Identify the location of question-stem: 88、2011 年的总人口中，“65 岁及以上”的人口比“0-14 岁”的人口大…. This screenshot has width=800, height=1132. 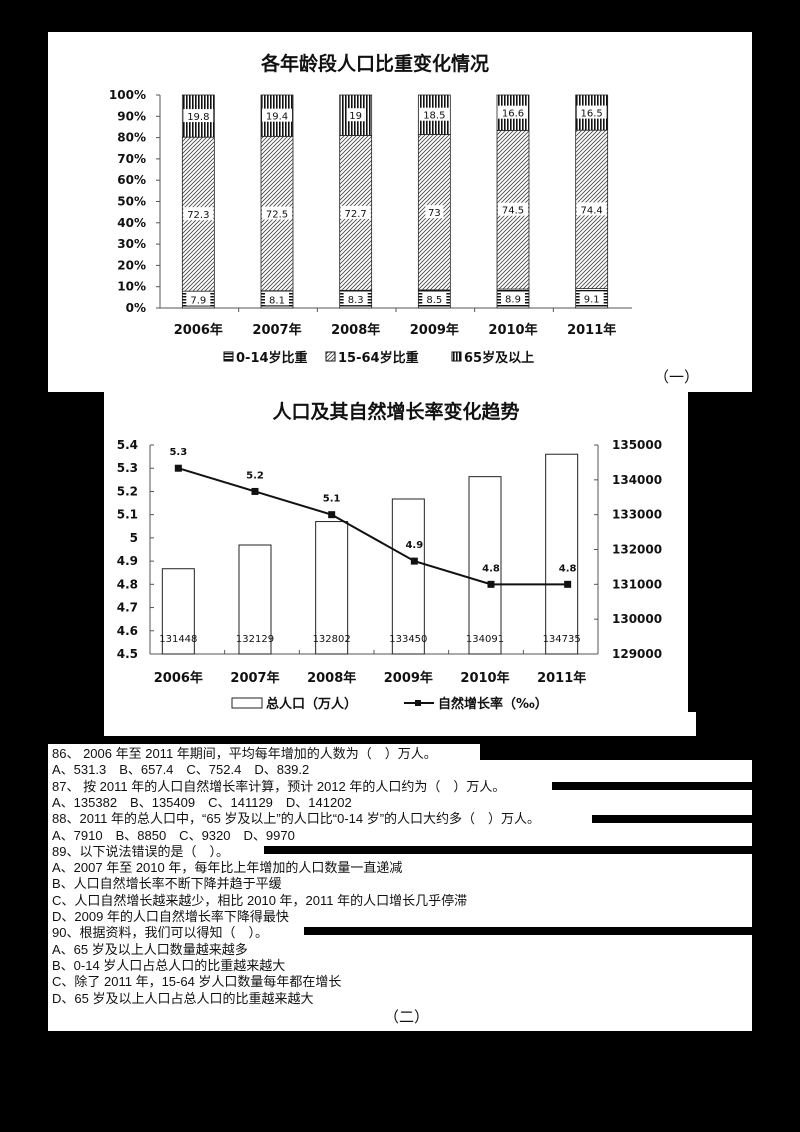
(296, 819).